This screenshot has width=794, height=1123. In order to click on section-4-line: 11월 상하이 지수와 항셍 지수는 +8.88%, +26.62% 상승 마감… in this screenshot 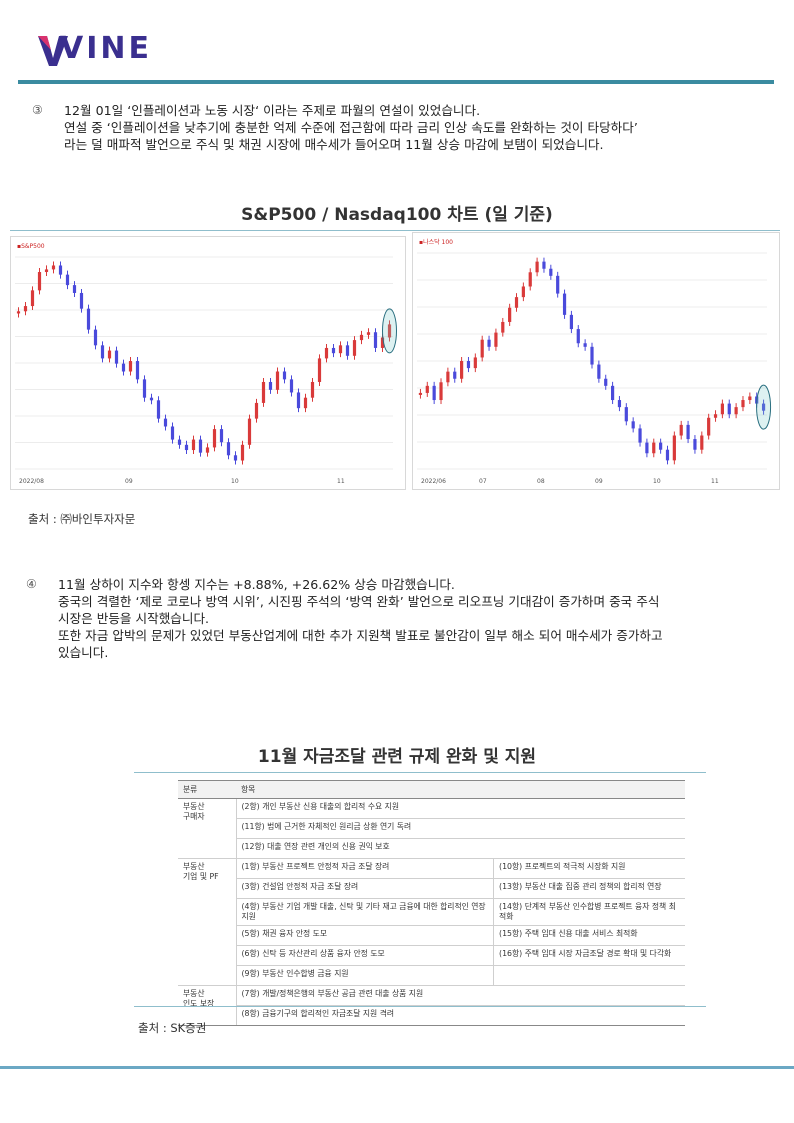, I will do `click(256, 584)`.